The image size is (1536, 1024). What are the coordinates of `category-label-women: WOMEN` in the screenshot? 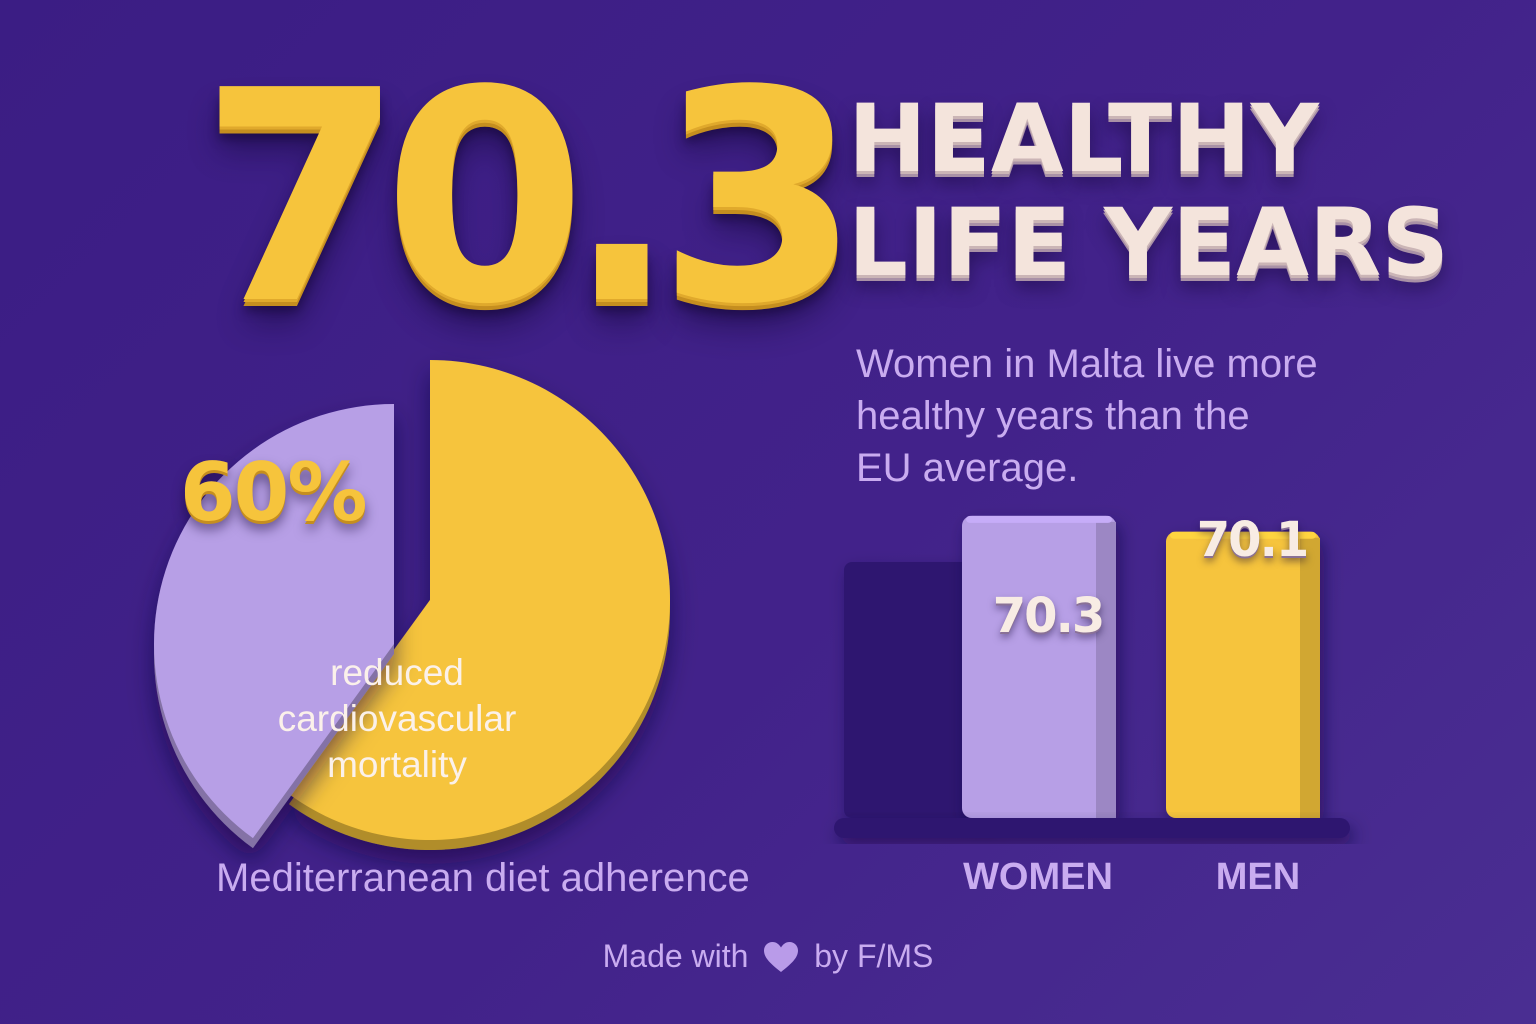 It's located at (1038, 877).